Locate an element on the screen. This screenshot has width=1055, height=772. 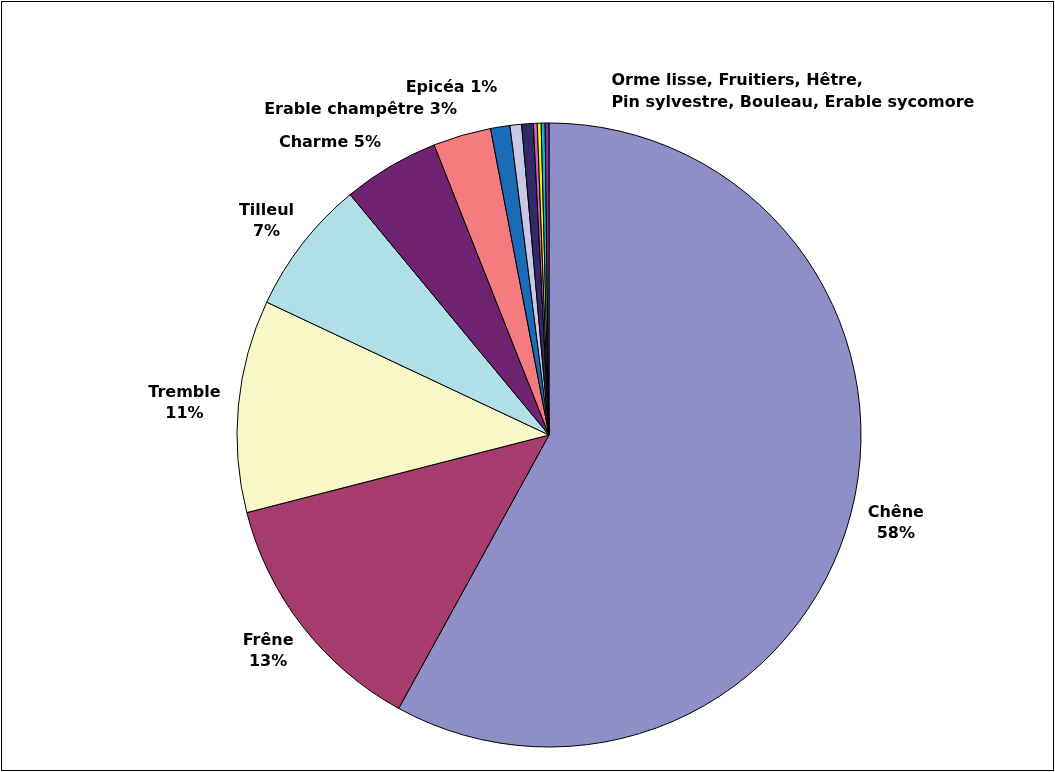
slice-label: Frêne is located at coordinates (268, 640).